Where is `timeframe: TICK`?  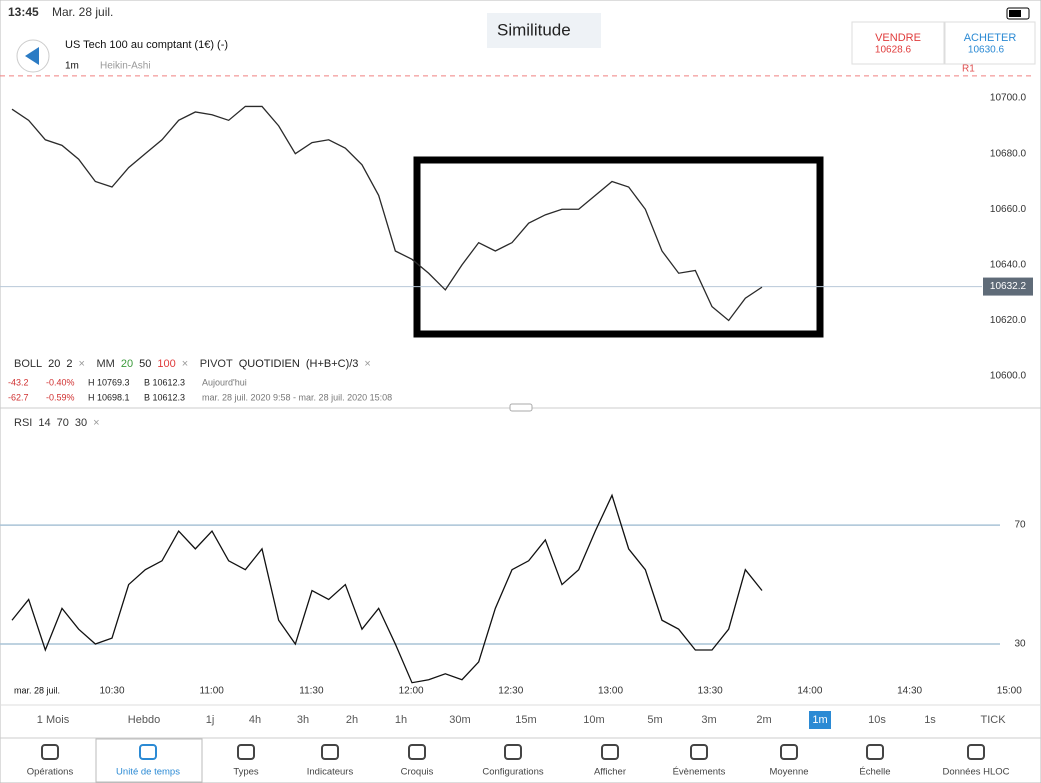
timeframe: TICK is located at coordinates (993, 720).